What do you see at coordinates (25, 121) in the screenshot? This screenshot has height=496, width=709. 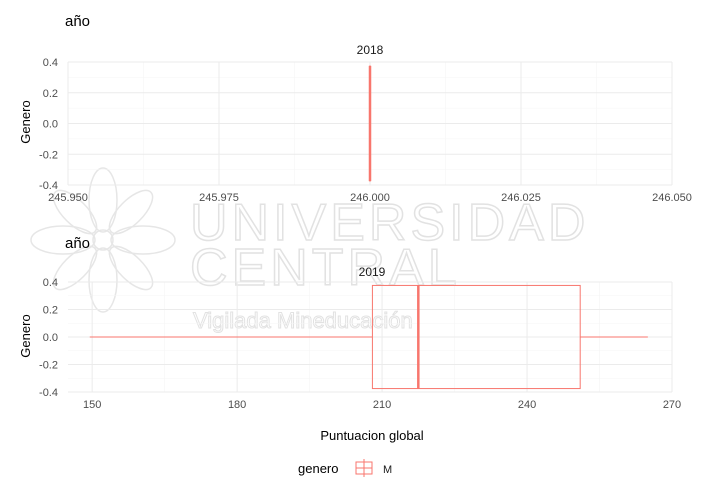 I see `y-axis-label-2018: Genero` at bounding box center [25, 121].